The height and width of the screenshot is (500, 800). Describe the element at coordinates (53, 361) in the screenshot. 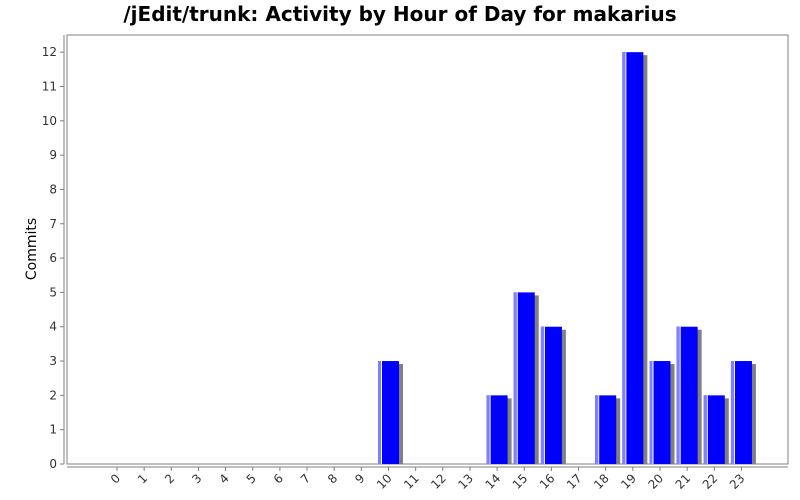

I see `y-tick-label: 3` at that location.